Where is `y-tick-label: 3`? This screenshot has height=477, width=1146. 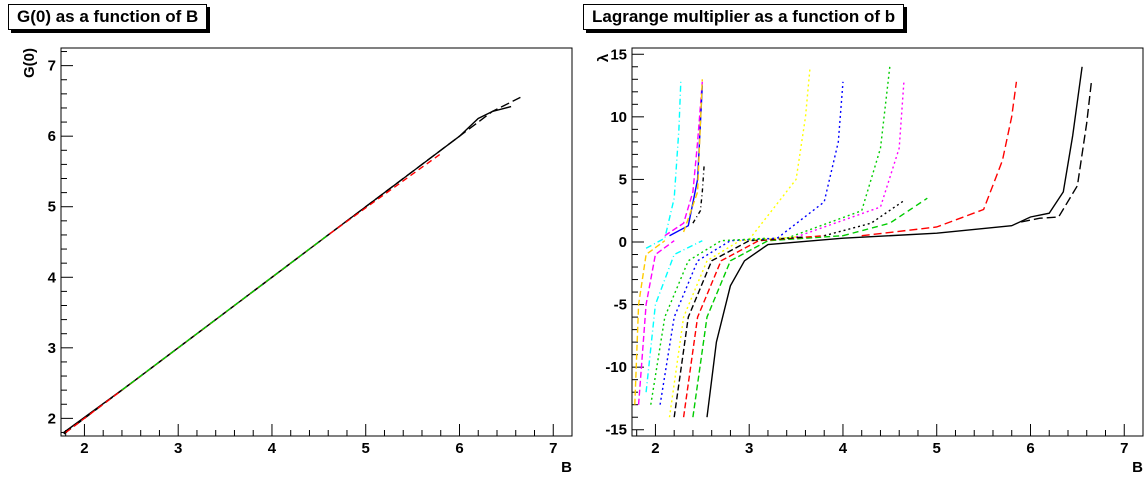 y-tick-label: 3 is located at coordinates (52, 348).